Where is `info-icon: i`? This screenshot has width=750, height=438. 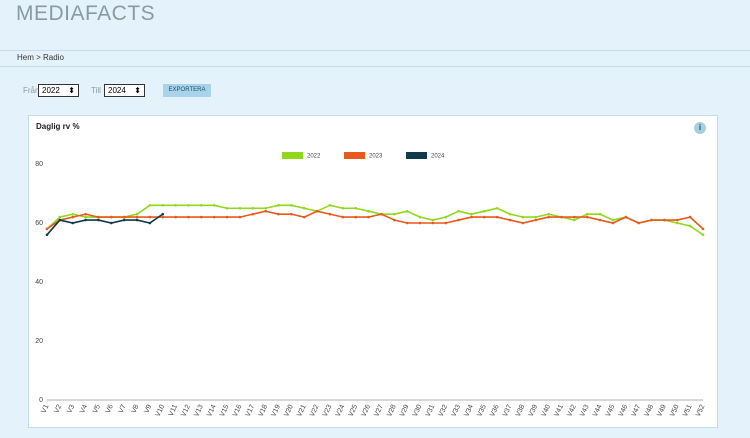 info-icon: i is located at coordinates (700, 128).